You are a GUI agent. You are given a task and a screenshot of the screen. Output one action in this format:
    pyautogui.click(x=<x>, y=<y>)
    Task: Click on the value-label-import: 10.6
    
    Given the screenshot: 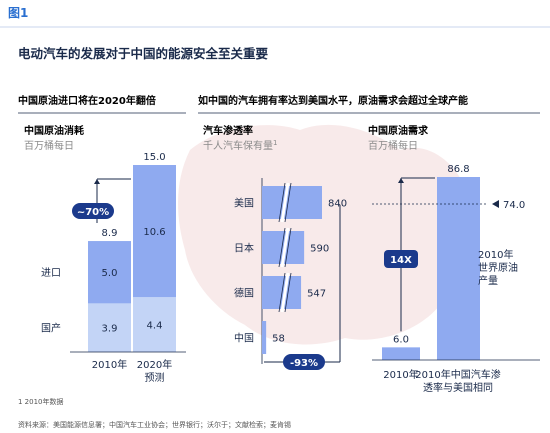 What is the action you would take?
    pyautogui.click(x=154, y=232)
    